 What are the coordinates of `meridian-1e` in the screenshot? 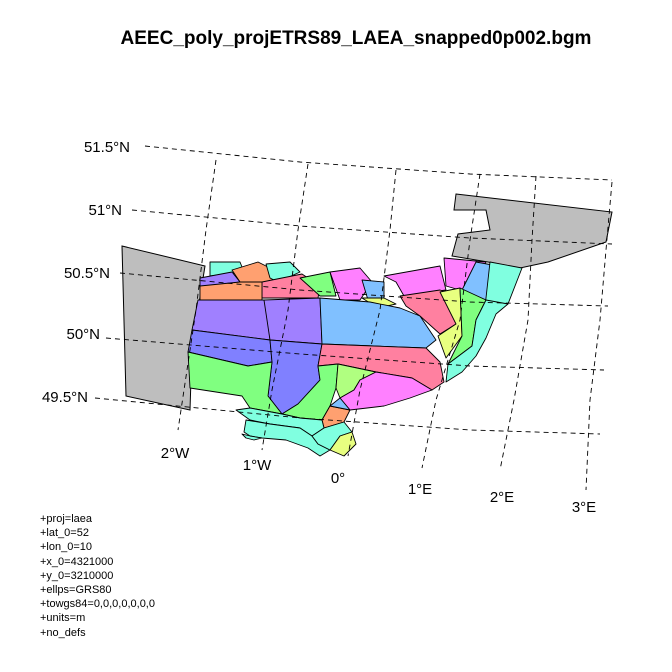 It's located at (451, 321).